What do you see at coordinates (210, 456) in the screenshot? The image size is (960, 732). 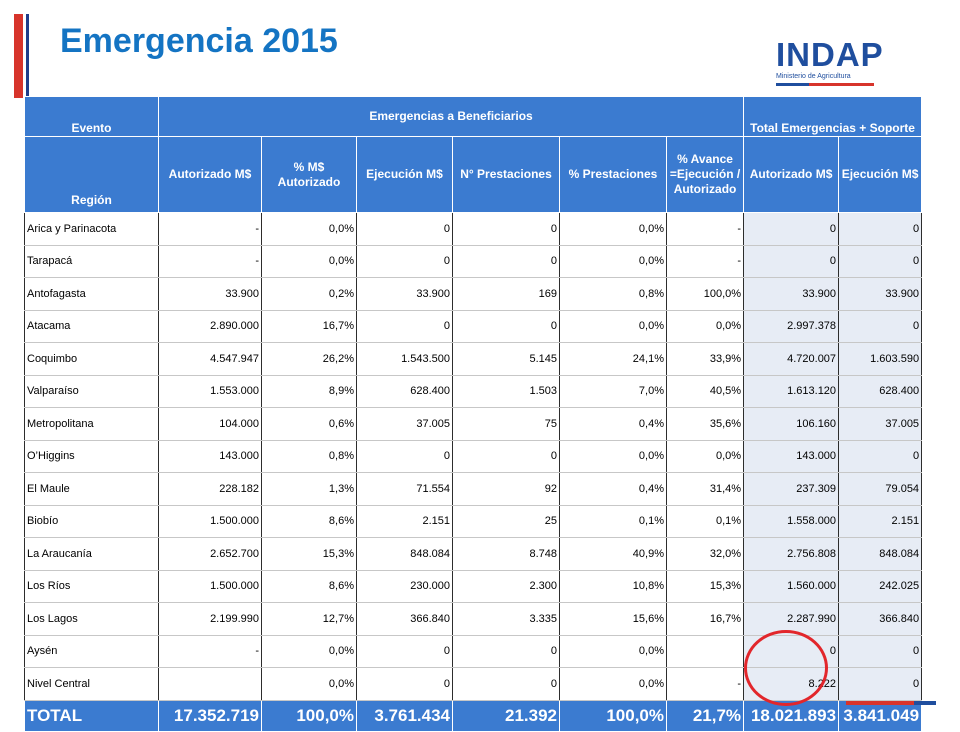 I see `cell-autorizado: 143.000` at bounding box center [210, 456].